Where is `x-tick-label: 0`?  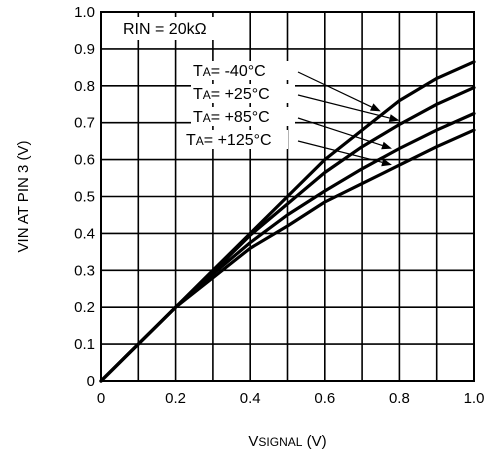 x-tick-label: 0 is located at coordinates (101, 398).